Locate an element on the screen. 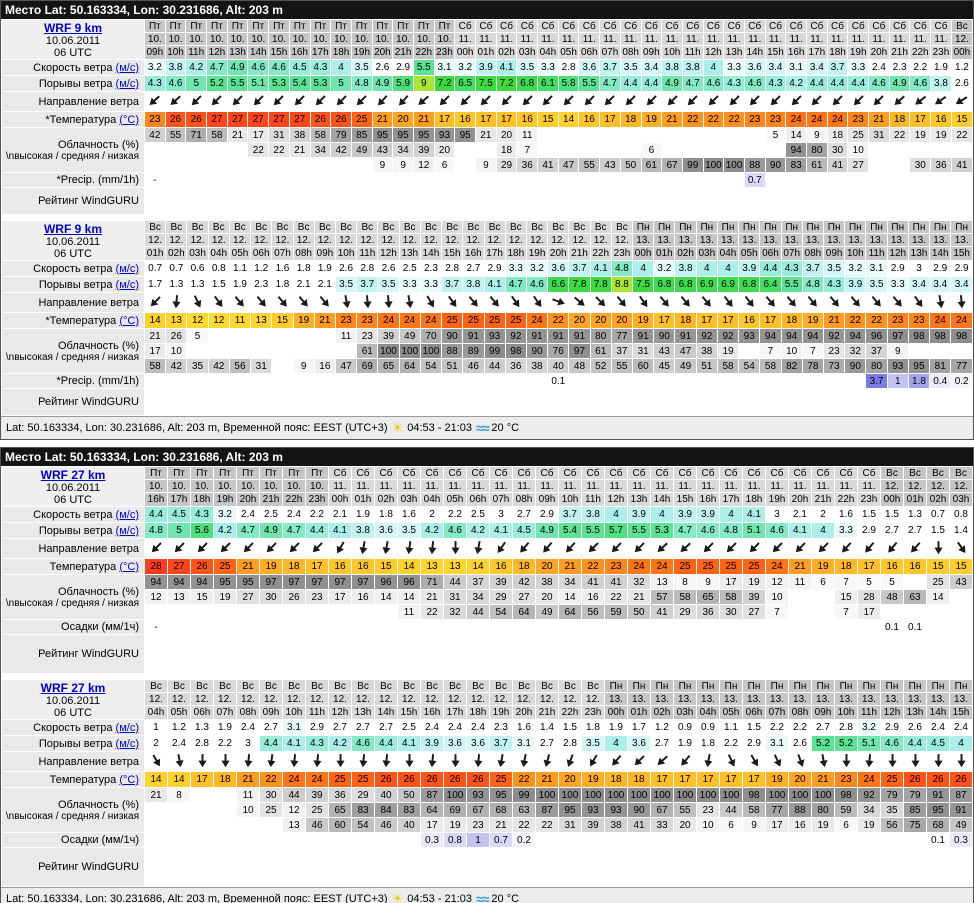 This screenshot has width=974, height=903. wind-gust-cell: 3.4 is located at coordinates (961, 284).